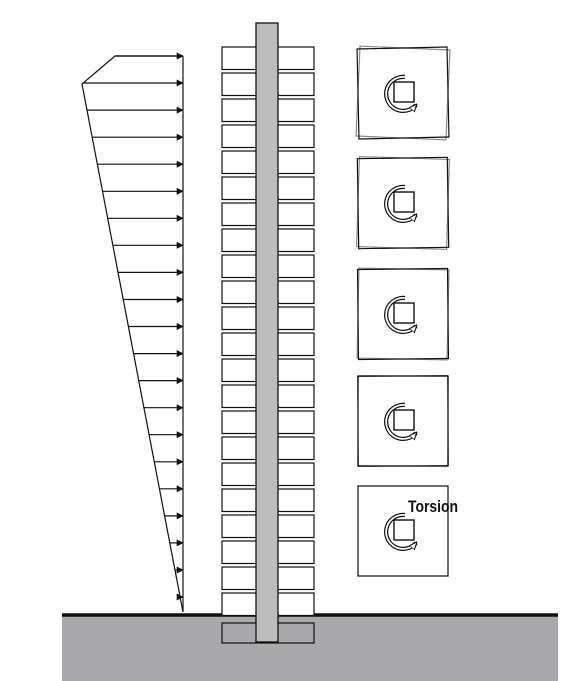  I want to click on load-envelope, so click(132, 334).